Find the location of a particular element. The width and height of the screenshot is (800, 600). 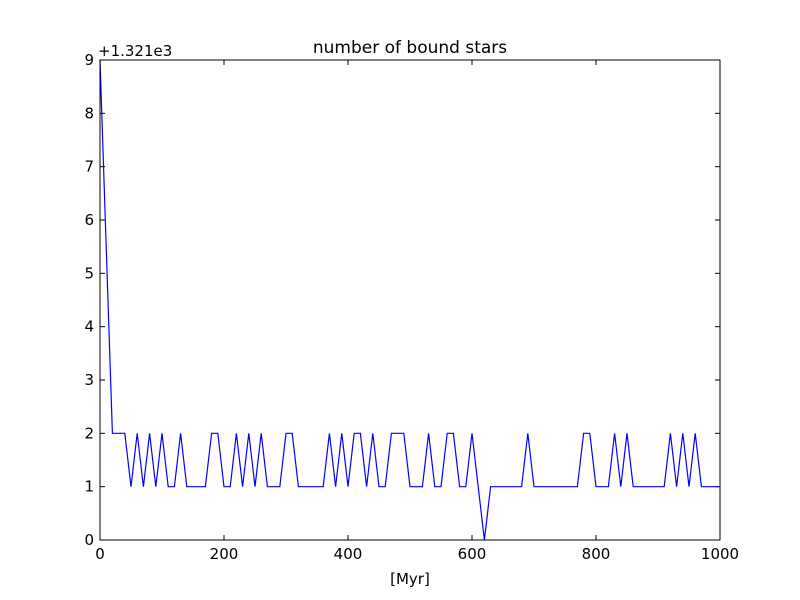

y-tick-label: 8 is located at coordinates (89, 113).